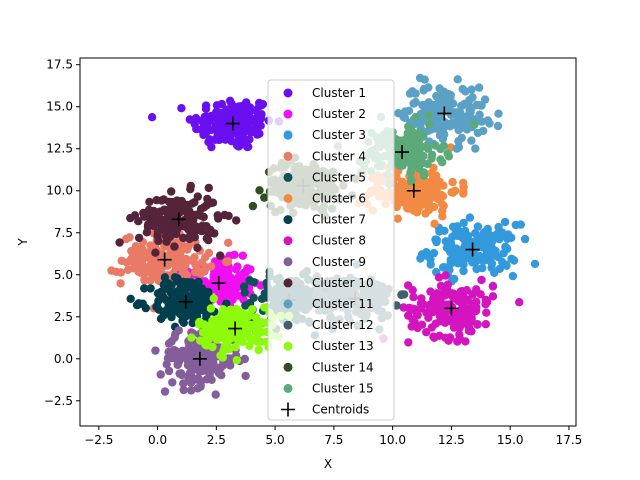  What do you see at coordinates (23, 242) in the screenshot?
I see `y-axis-label: Y` at bounding box center [23, 242].